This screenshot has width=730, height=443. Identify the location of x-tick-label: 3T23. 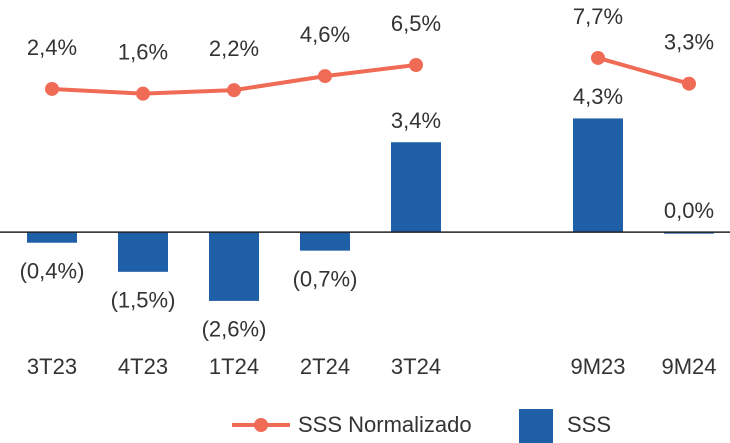
(52, 366).